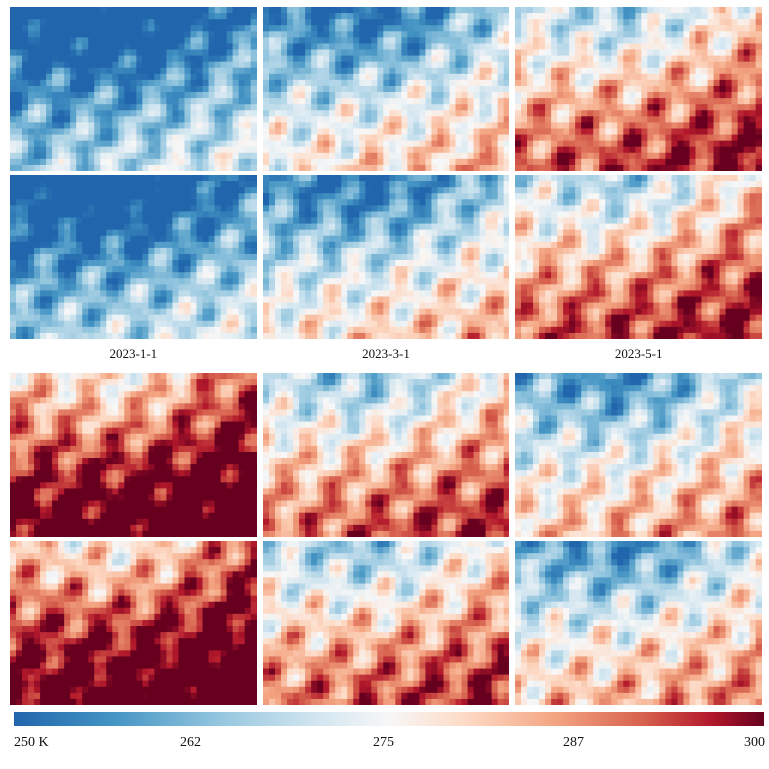  I want to click on colorbar, so click(389, 719).